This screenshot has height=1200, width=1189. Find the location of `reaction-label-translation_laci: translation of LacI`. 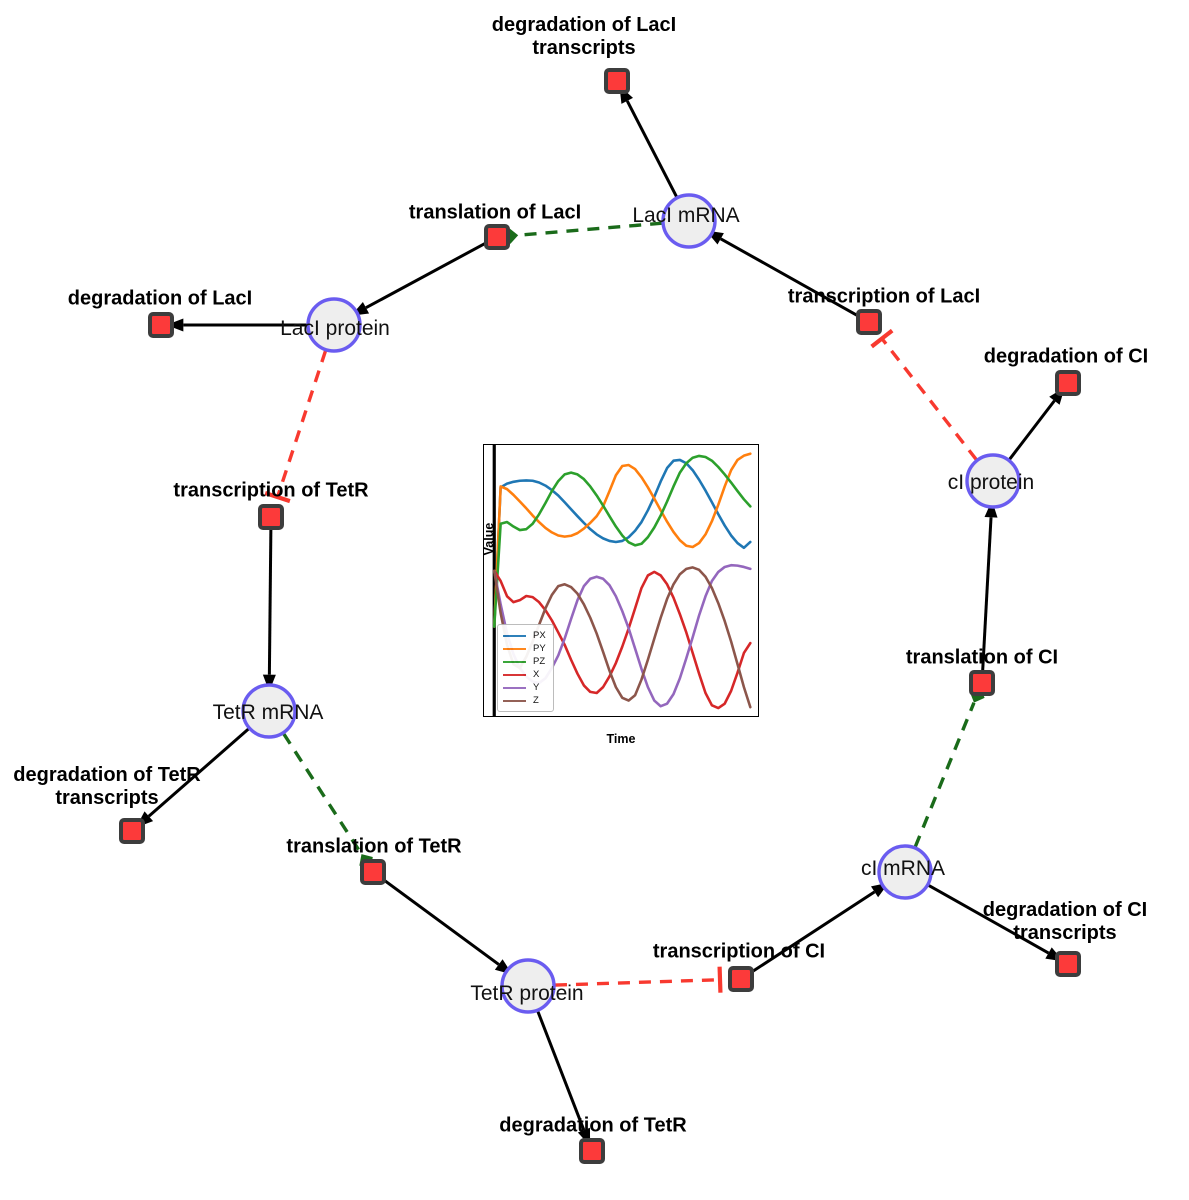

reaction-label-translation_laci: translation of LacI is located at coordinates (495, 212).